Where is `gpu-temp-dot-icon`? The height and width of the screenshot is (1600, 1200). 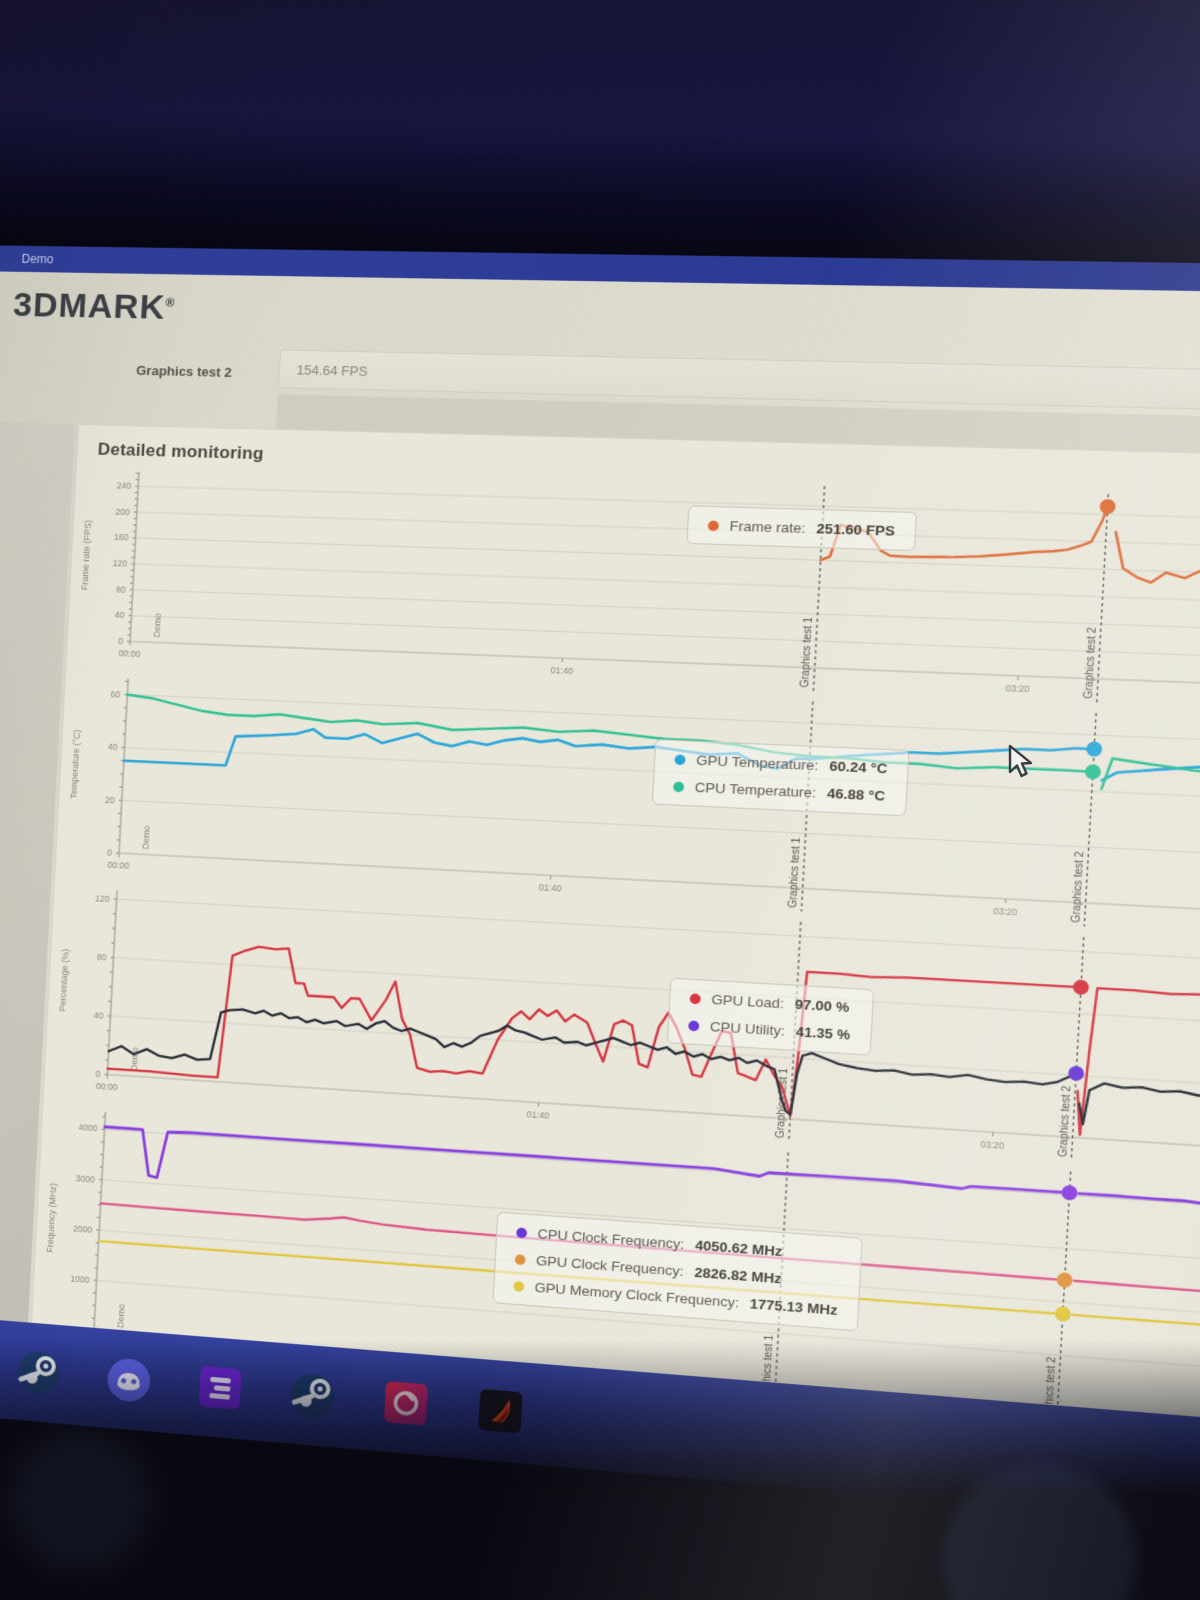 gpu-temp-dot-icon is located at coordinates (680, 759).